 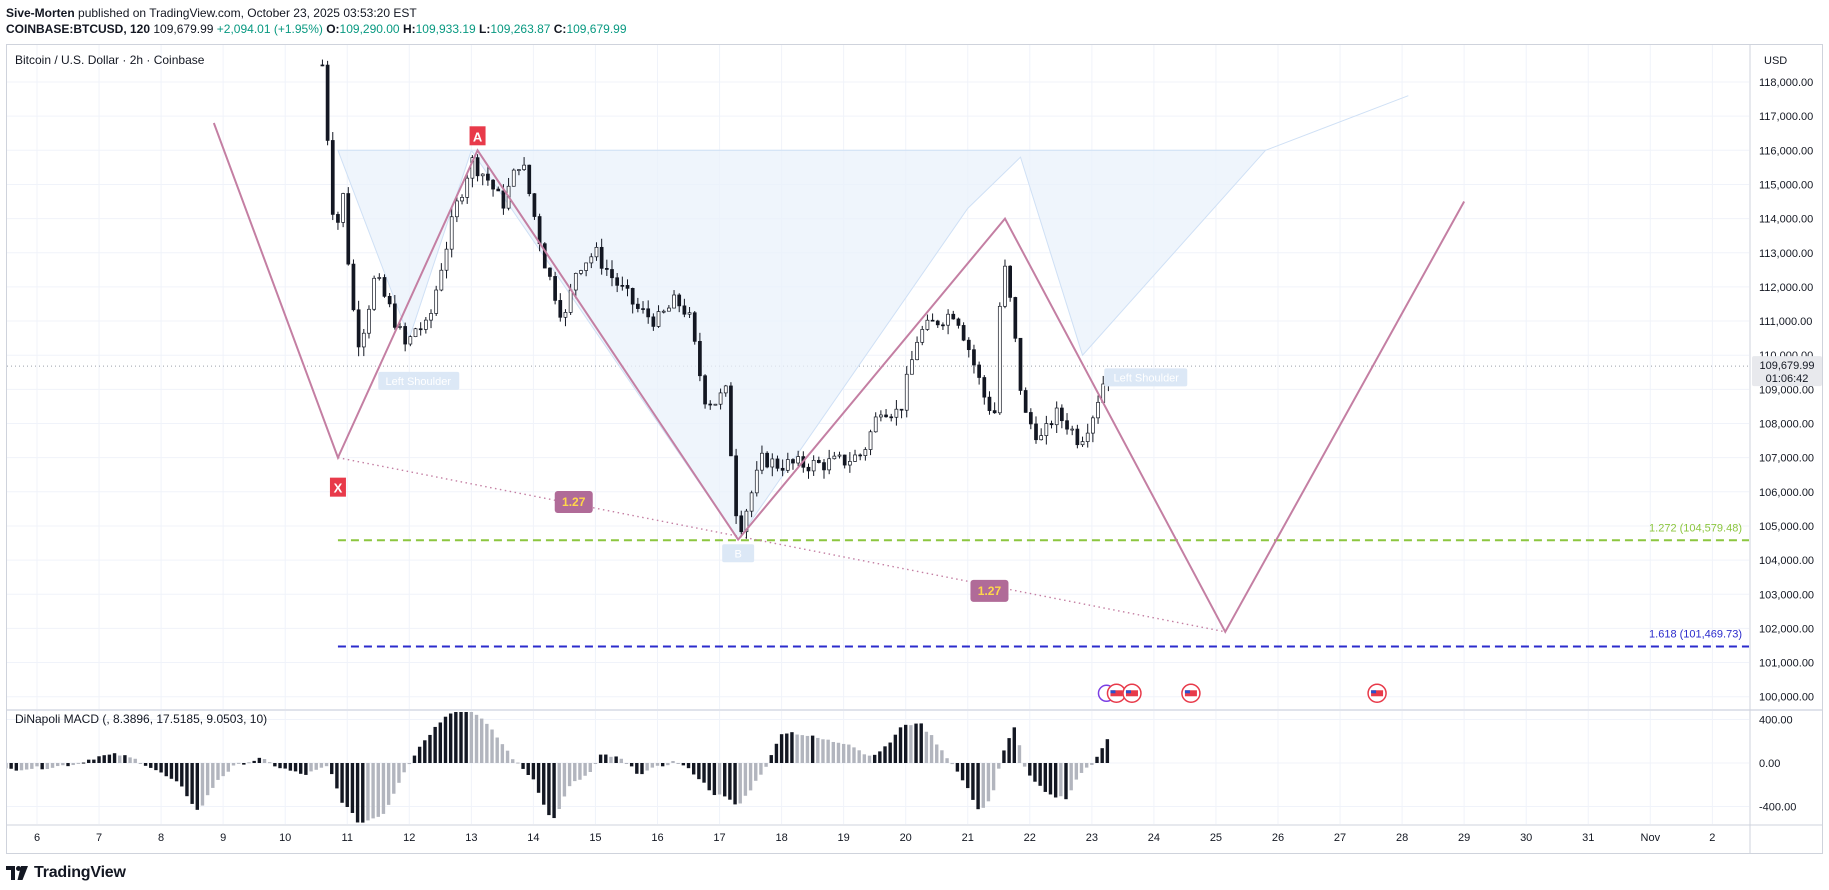 What do you see at coordinates (1113, 692) in the screenshot?
I see `us-flag-canton-icon` at bounding box center [1113, 692].